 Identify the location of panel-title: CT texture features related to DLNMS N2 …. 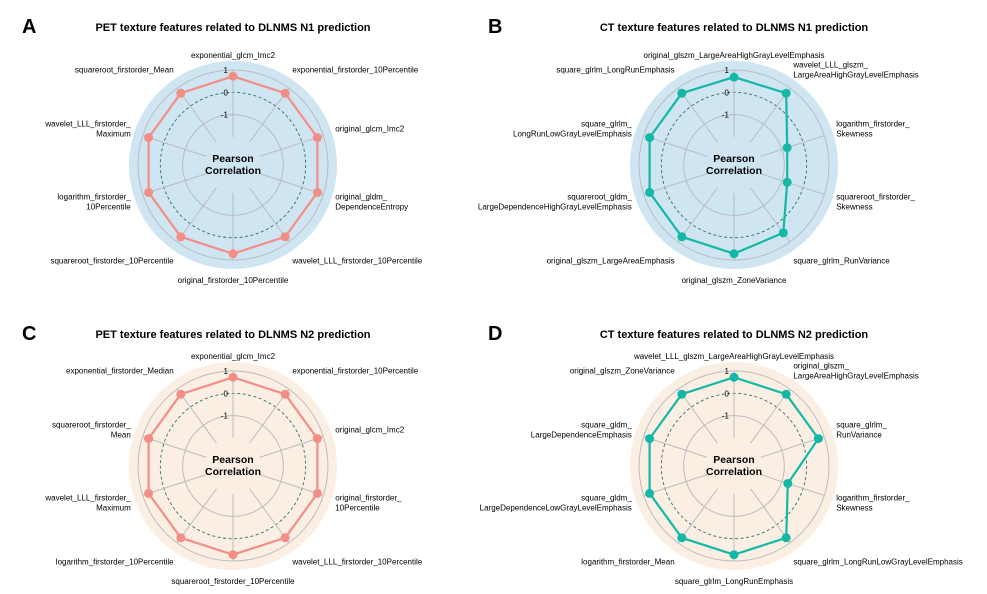
(734, 335).